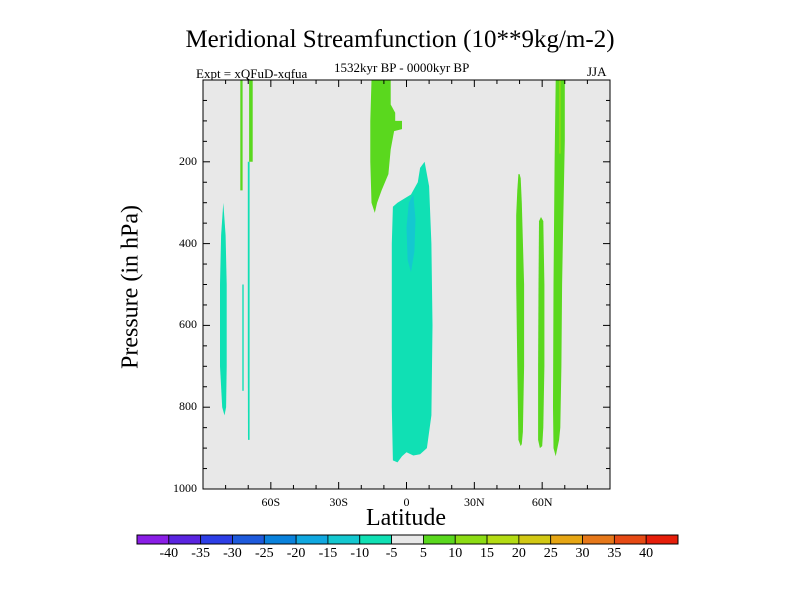  I want to click on x-tick-label: 30S, so click(338, 502).